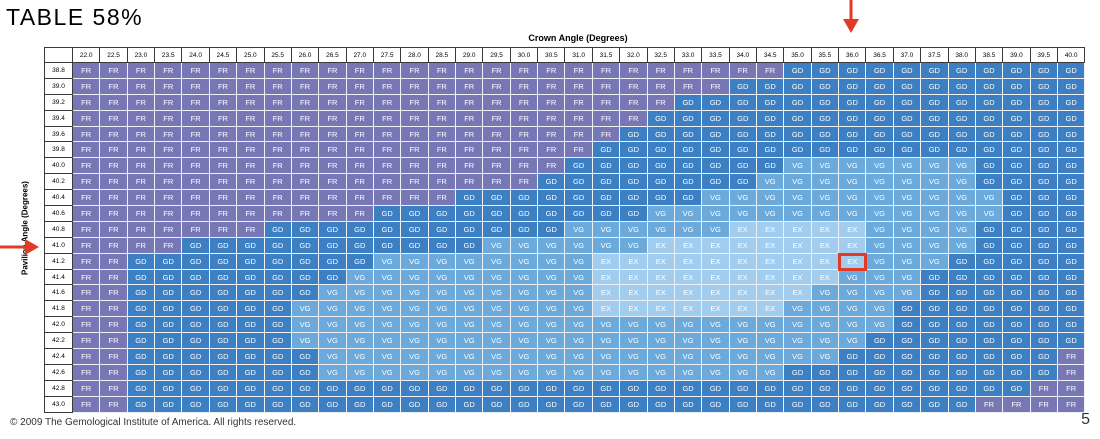 The width and height of the screenshot is (1100, 439). I want to click on pavilion-angle-header: 41.8, so click(59, 309).